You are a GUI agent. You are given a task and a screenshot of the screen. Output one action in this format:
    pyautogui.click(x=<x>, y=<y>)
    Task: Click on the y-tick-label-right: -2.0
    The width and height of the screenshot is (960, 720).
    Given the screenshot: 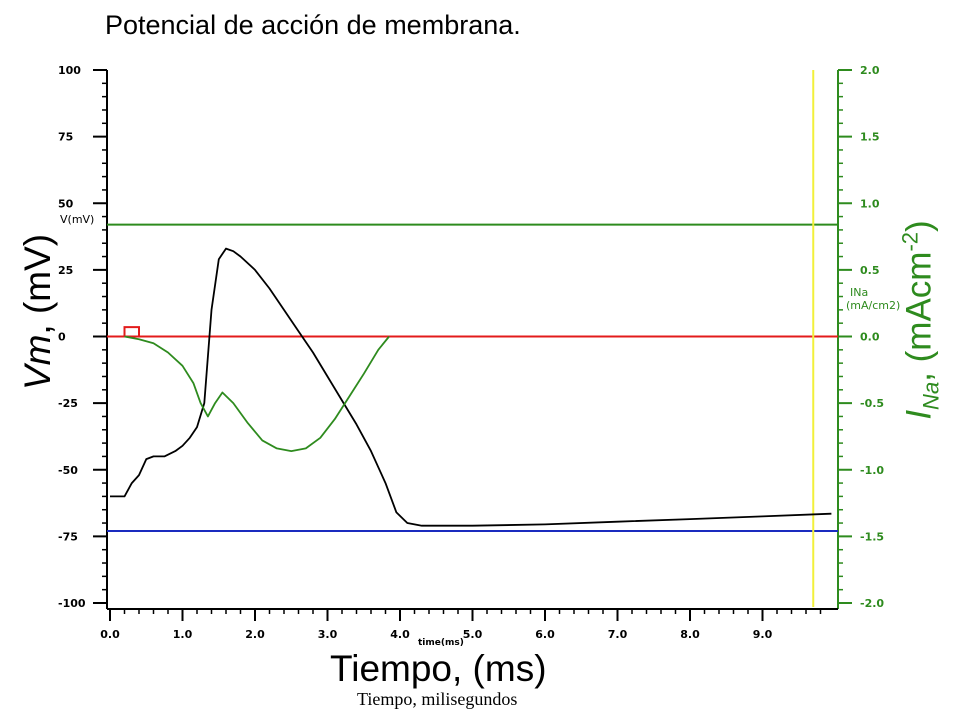 What is the action you would take?
    pyautogui.click(x=872, y=603)
    